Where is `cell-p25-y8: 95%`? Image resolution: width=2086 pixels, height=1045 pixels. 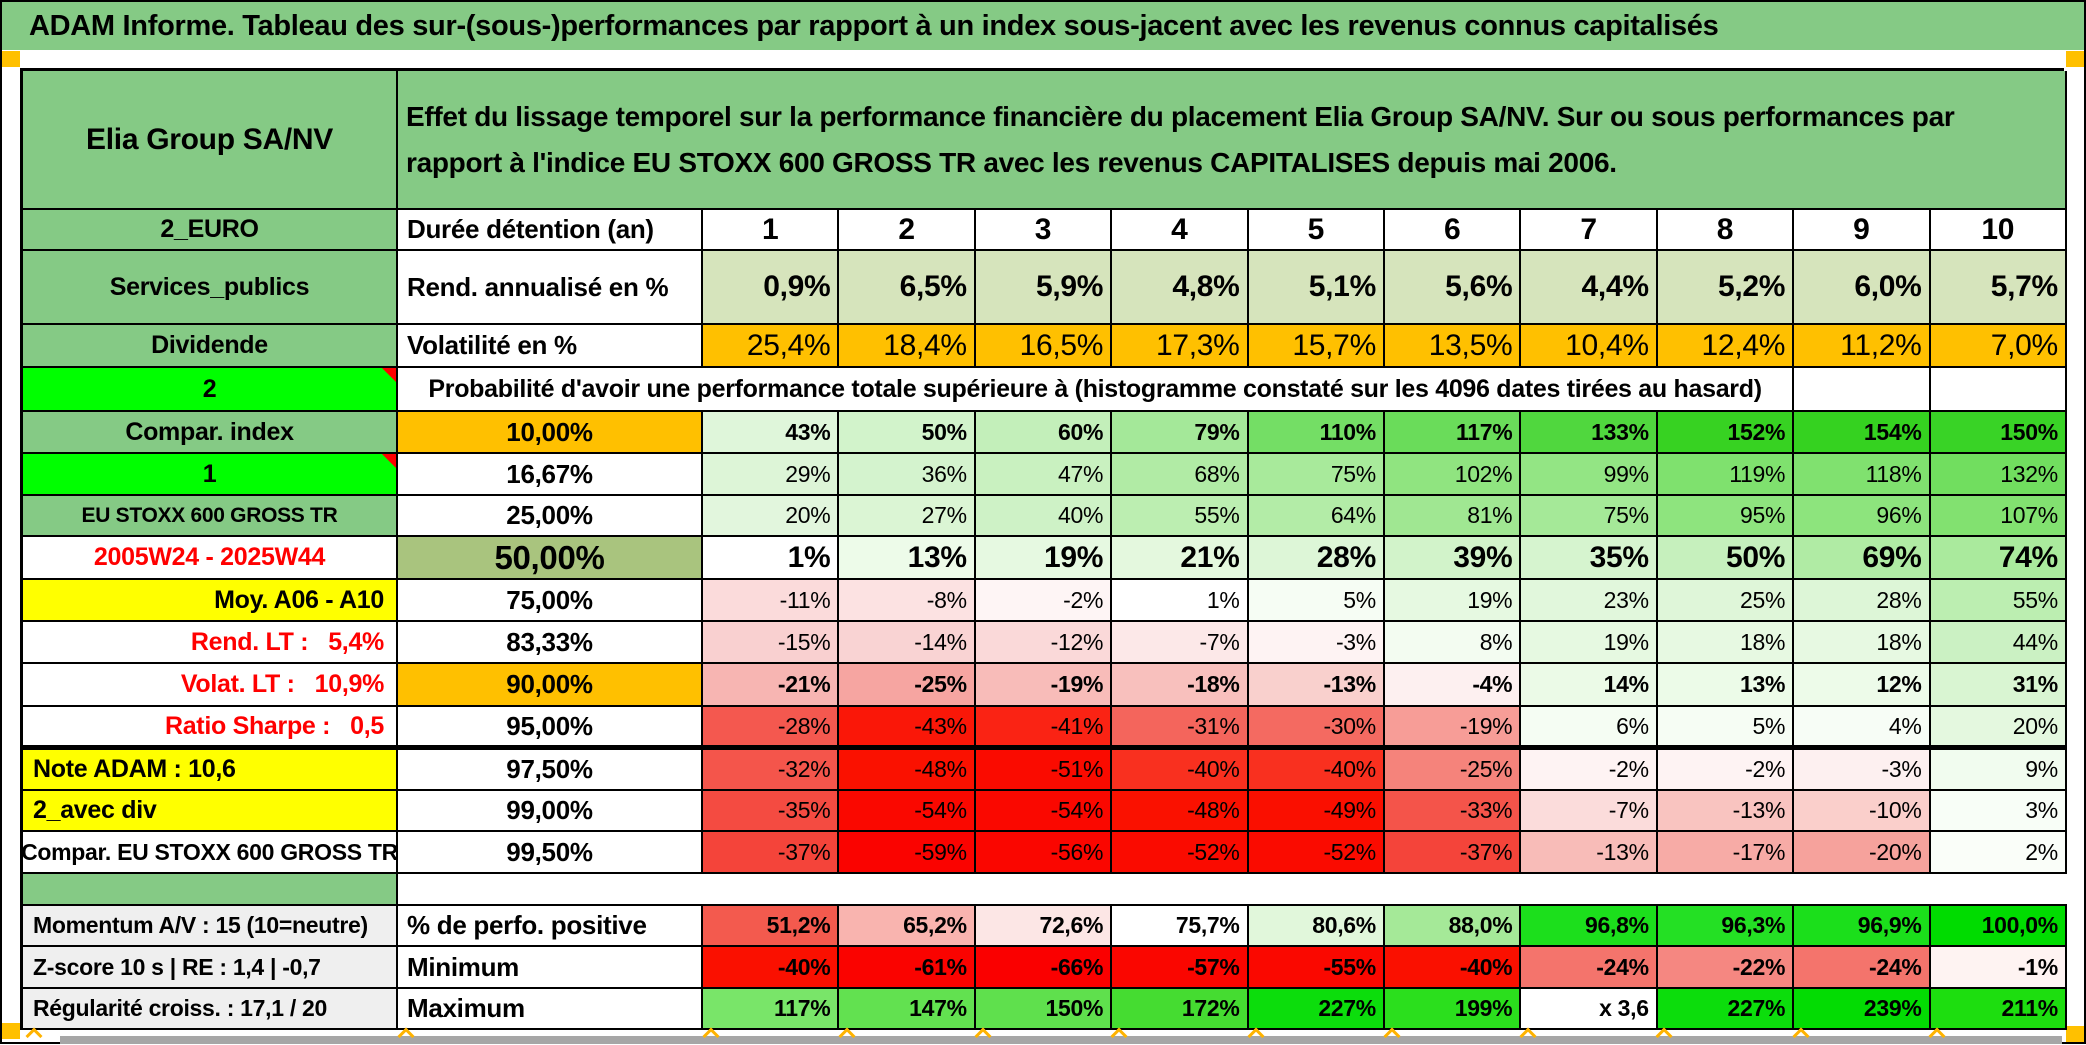 cell-p25-y8: 95% is located at coordinates (1726, 516).